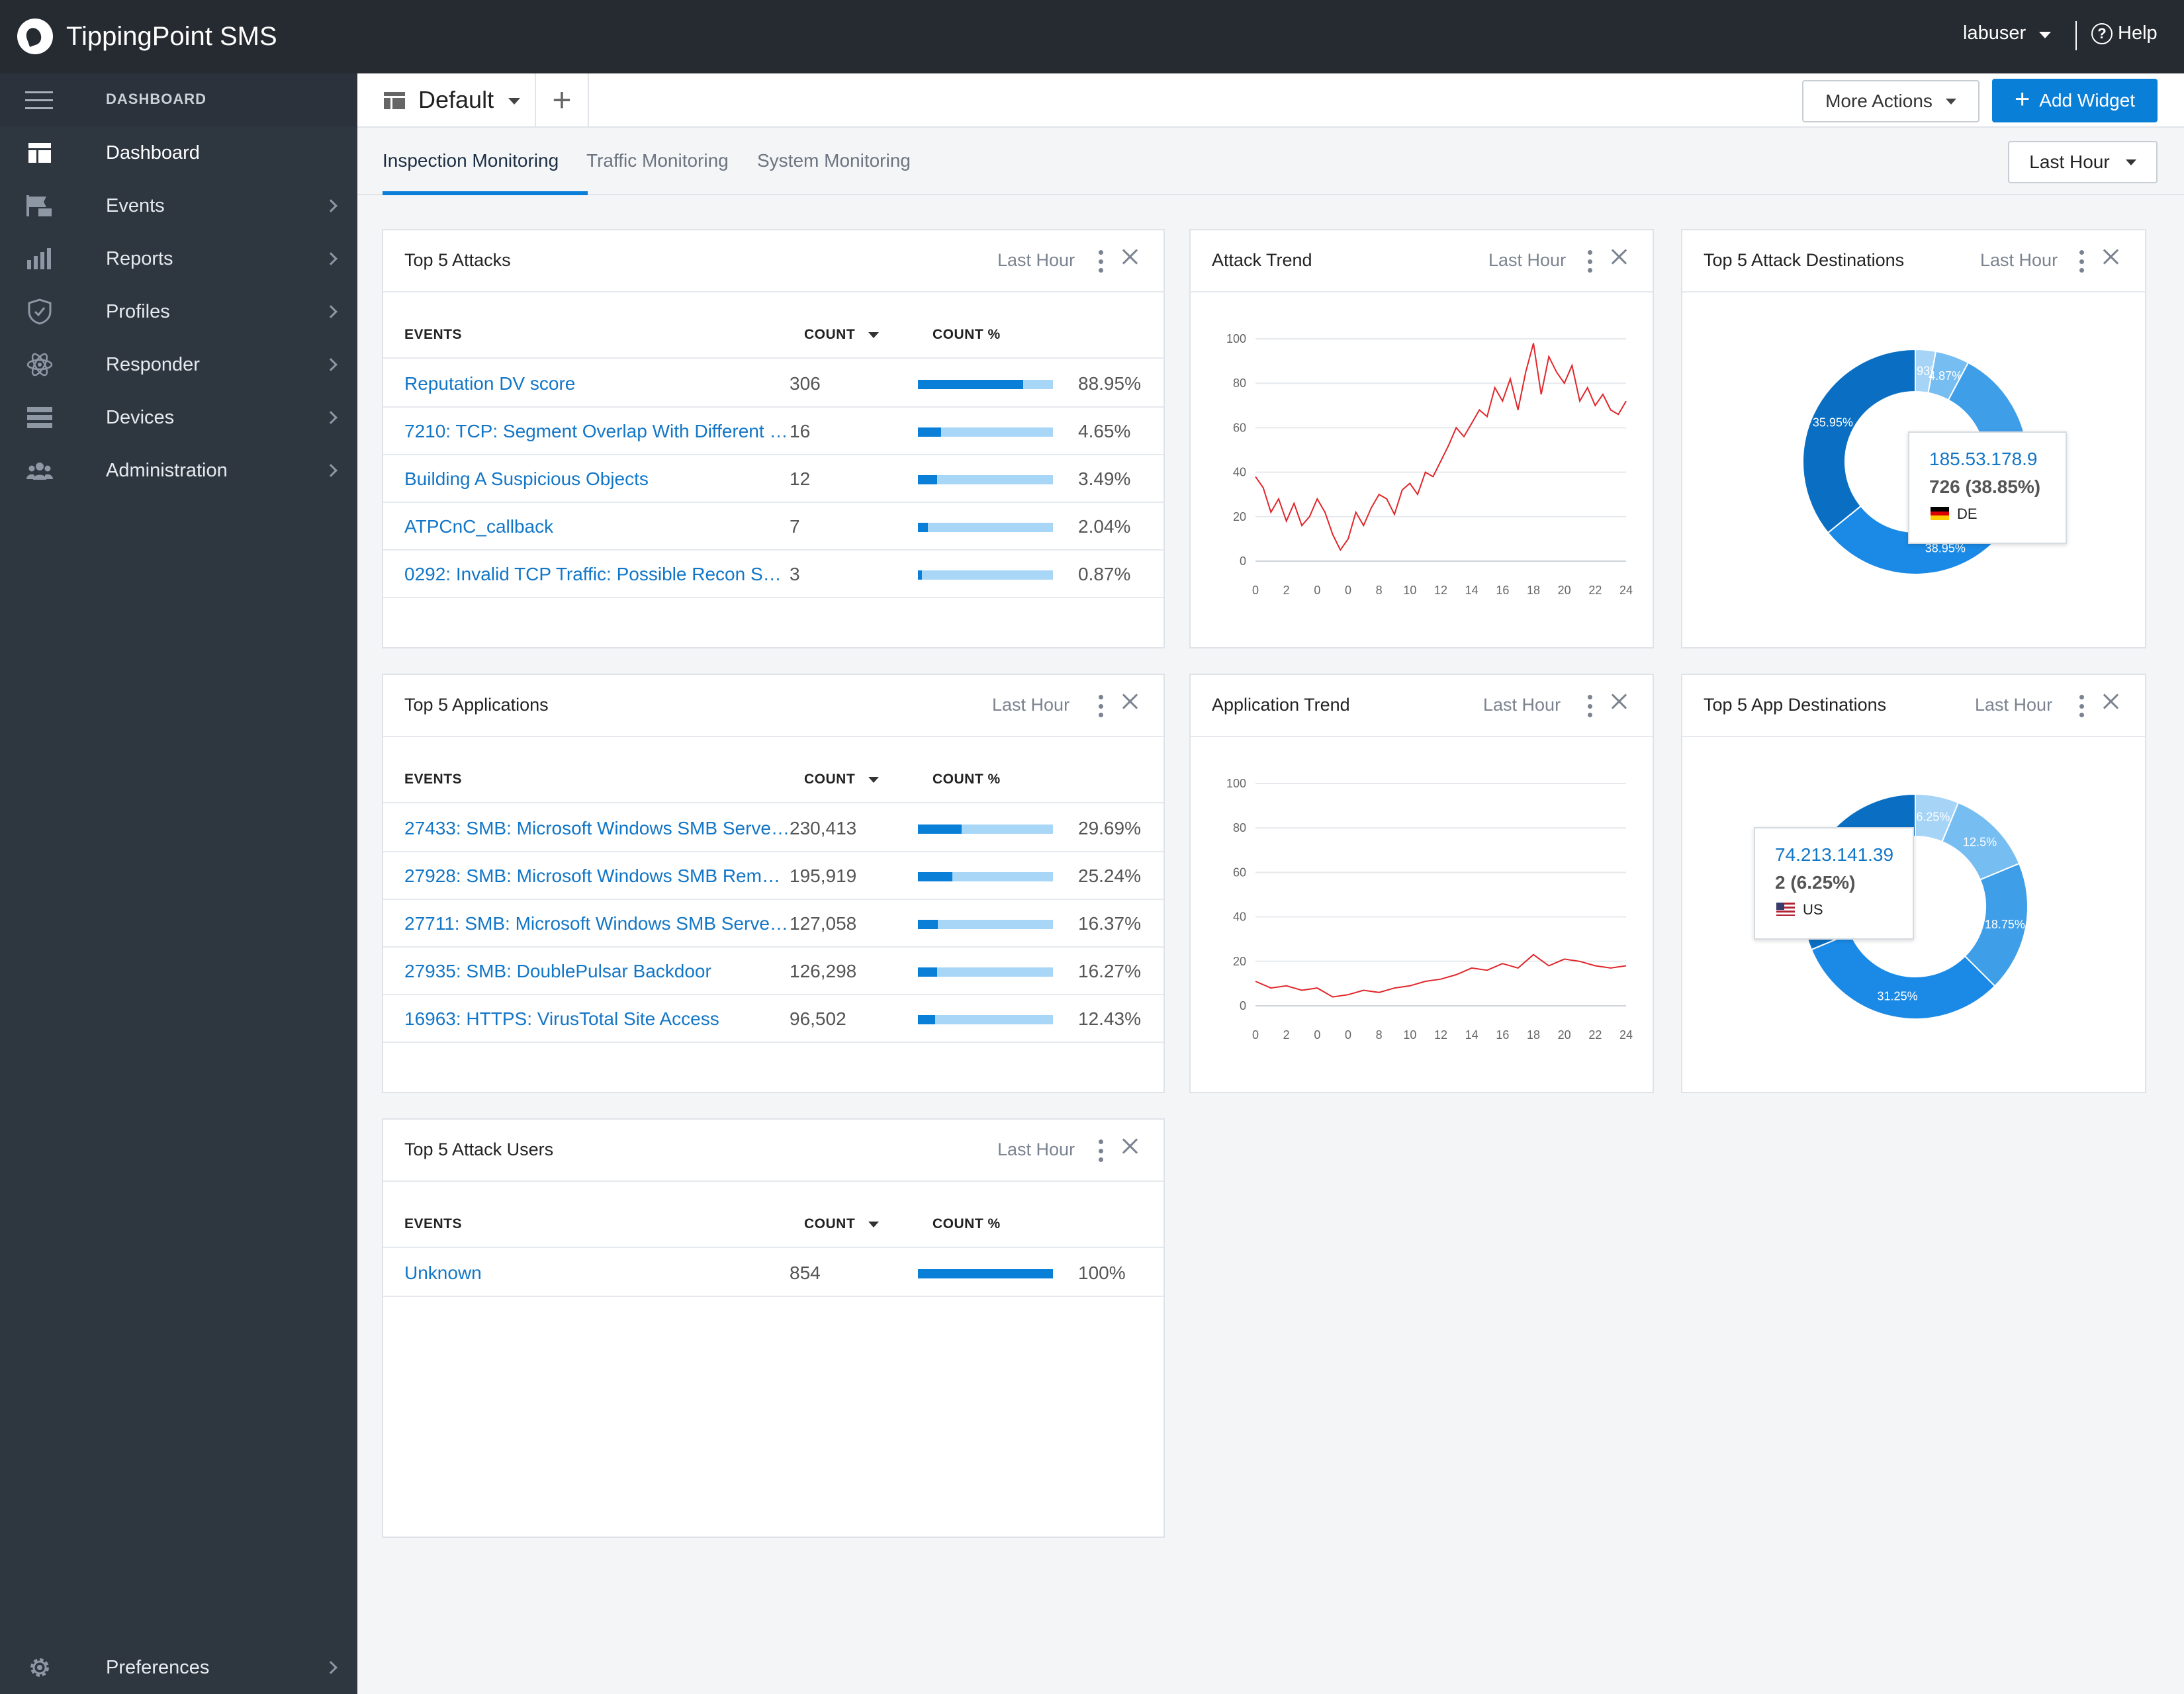  Describe the element at coordinates (178, 311) in the screenshot. I see `sidebar-item-profiles: Profiles` at that location.